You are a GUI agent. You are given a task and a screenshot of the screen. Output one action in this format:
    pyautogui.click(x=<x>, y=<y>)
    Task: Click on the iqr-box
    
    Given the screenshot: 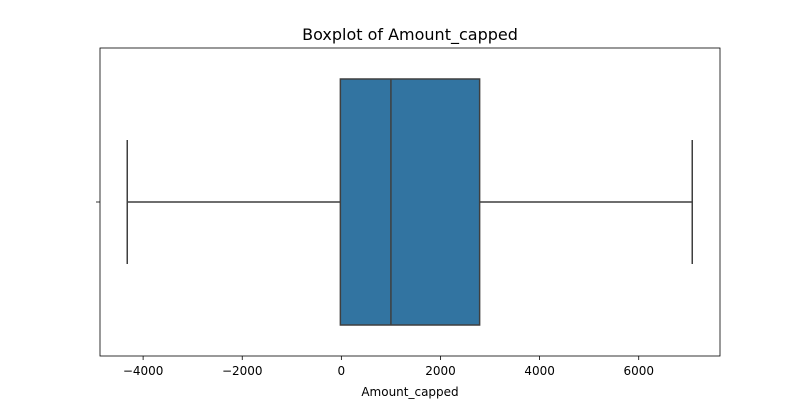 What is the action you would take?
    pyautogui.click(x=410, y=202)
    